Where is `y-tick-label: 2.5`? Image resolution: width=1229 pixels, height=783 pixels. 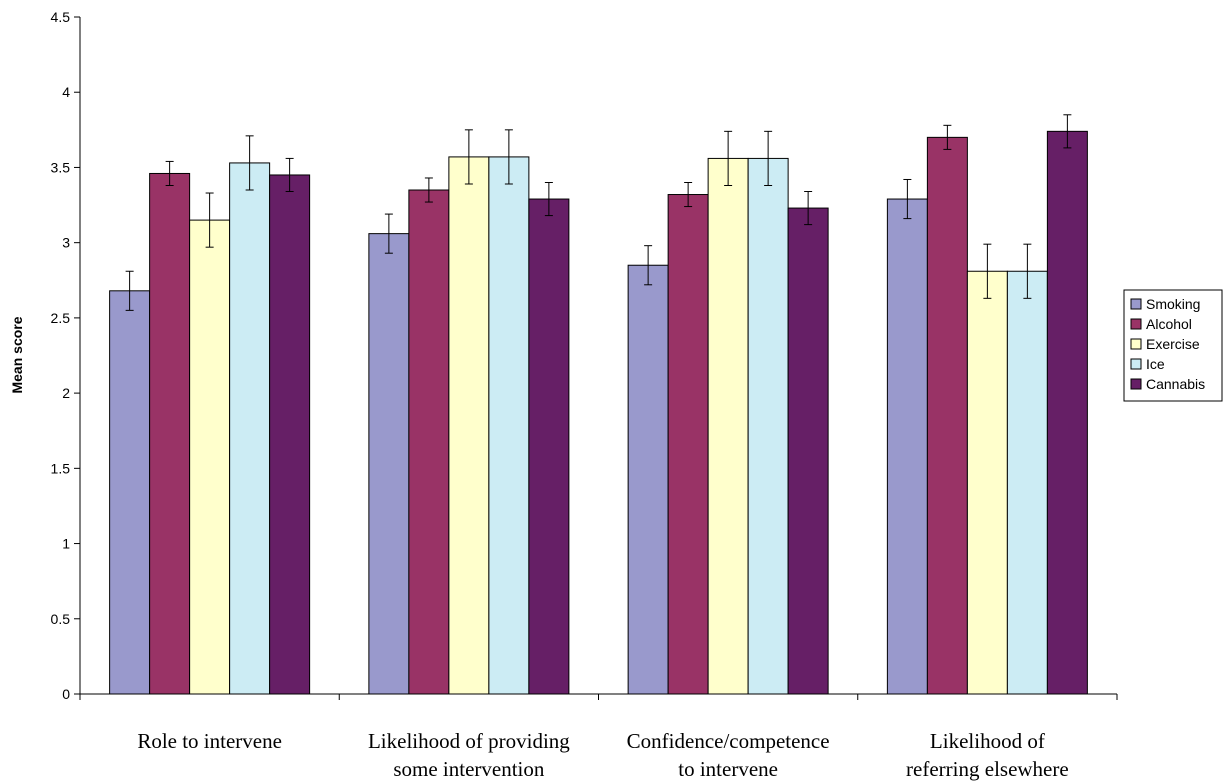
y-tick-label: 2.5 is located at coordinates (61, 318).